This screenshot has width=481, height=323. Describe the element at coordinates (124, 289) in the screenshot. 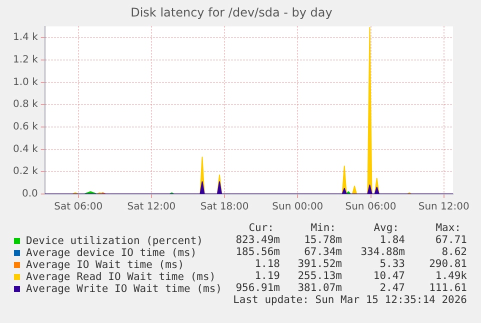

I see `legend-label: Average Write IO Wait time (ms)` at that location.